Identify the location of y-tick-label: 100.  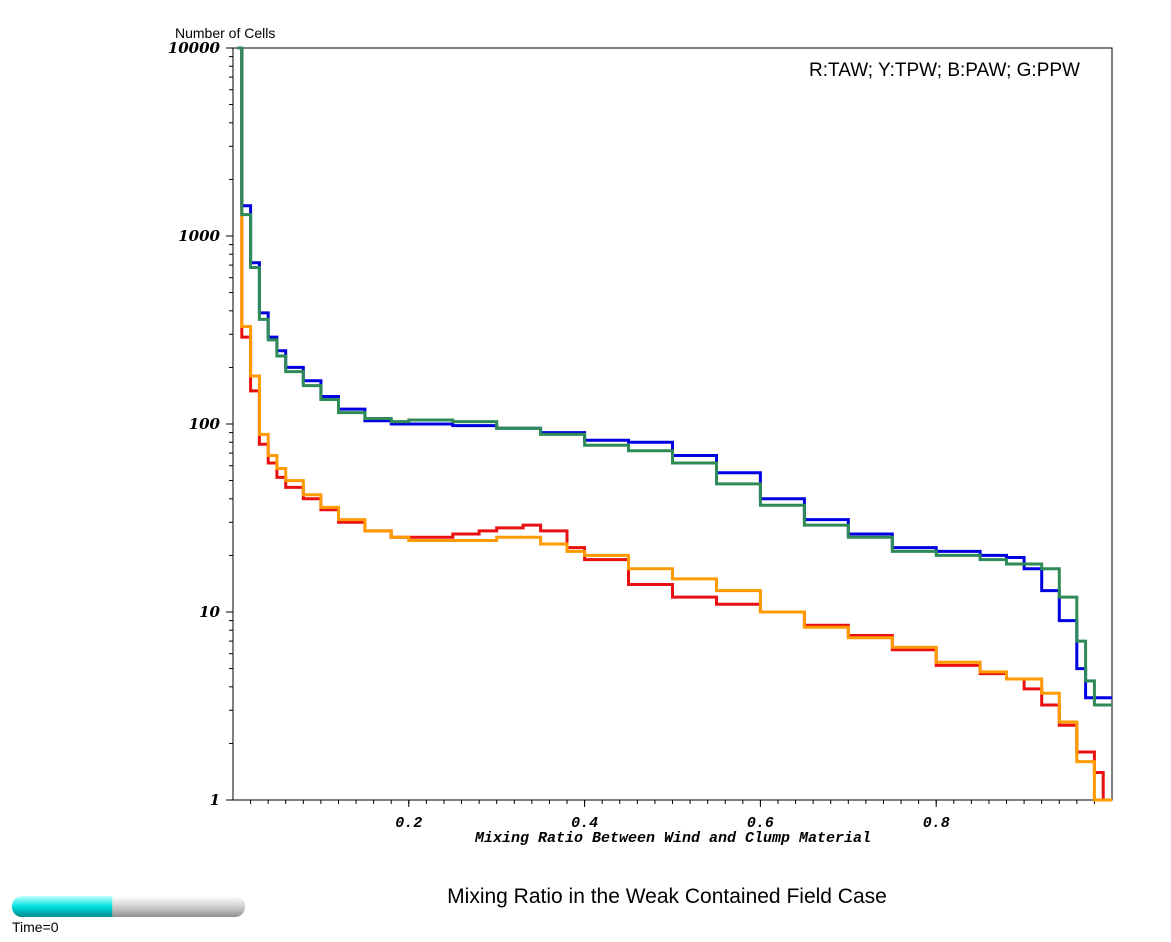
(205, 424).